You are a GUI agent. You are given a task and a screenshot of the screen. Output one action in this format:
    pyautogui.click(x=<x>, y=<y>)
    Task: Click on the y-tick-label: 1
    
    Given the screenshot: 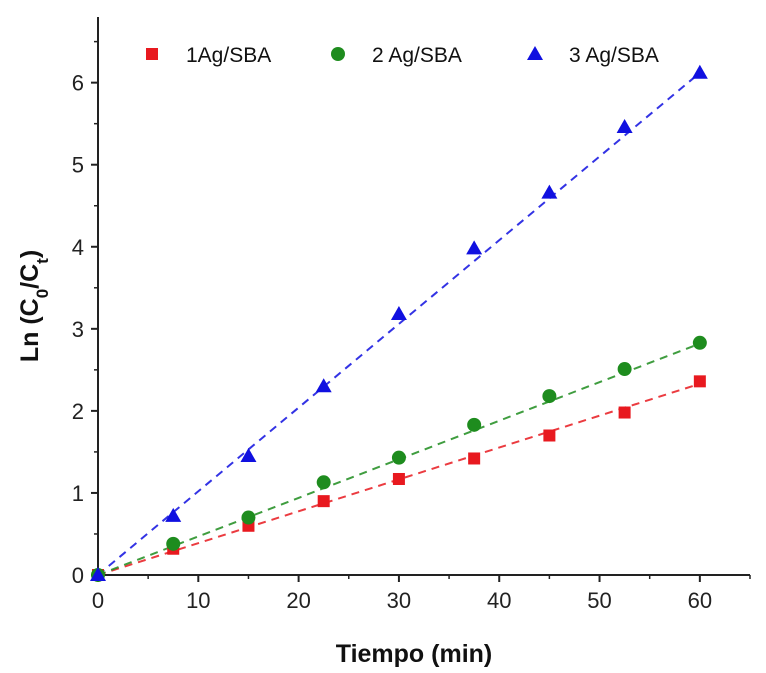 What is the action you would take?
    pyautogui.click(x=78, y=493)
    